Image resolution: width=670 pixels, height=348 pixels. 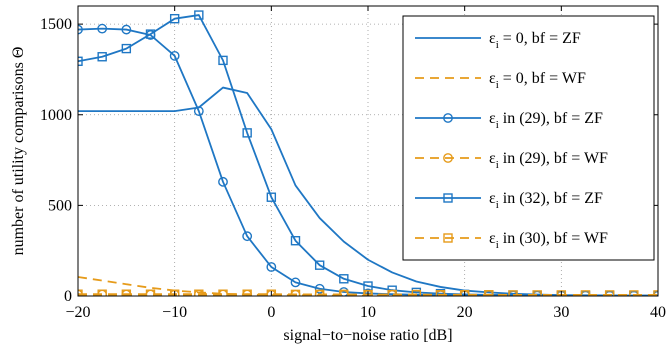 I want to click on y-axis-label: number of utility comparisons Θ, so click(x=18, y=151).